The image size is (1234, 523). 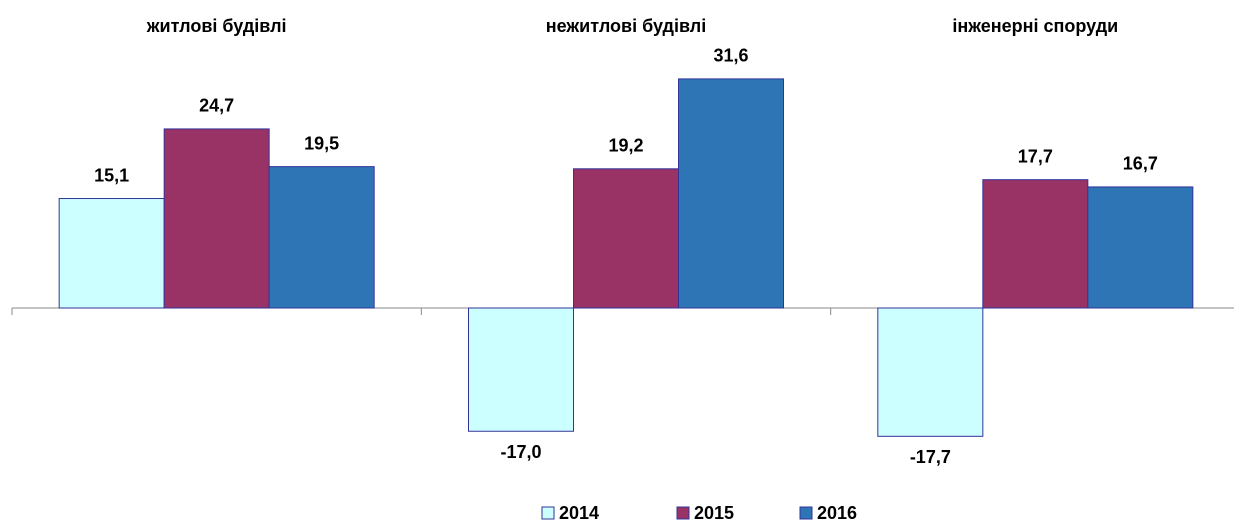 What do you see at coordinates (714, 513) in the screenshot?
I see `legend-label: 2015` at bounding box center [714, 513].